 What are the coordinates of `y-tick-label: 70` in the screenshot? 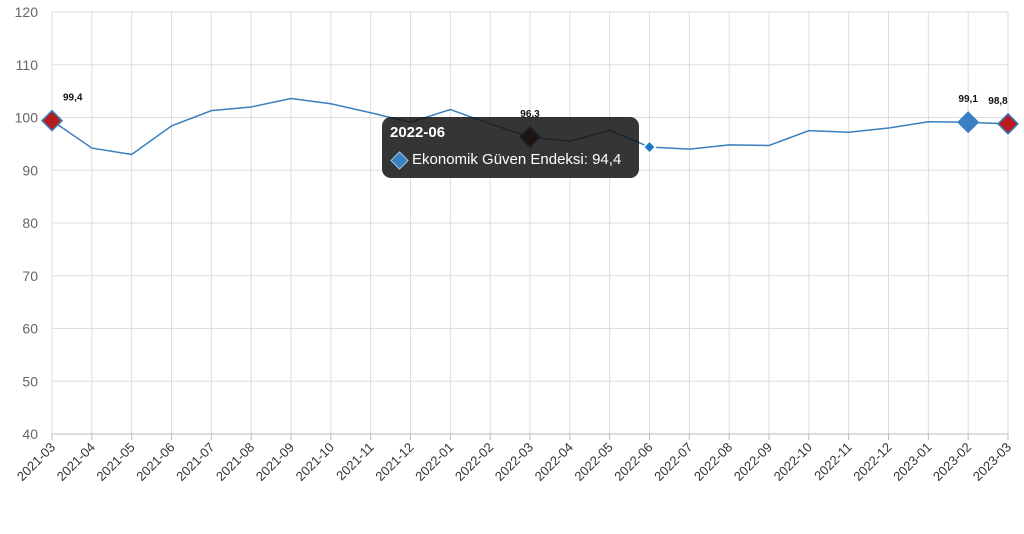 It's located at (30, 276).